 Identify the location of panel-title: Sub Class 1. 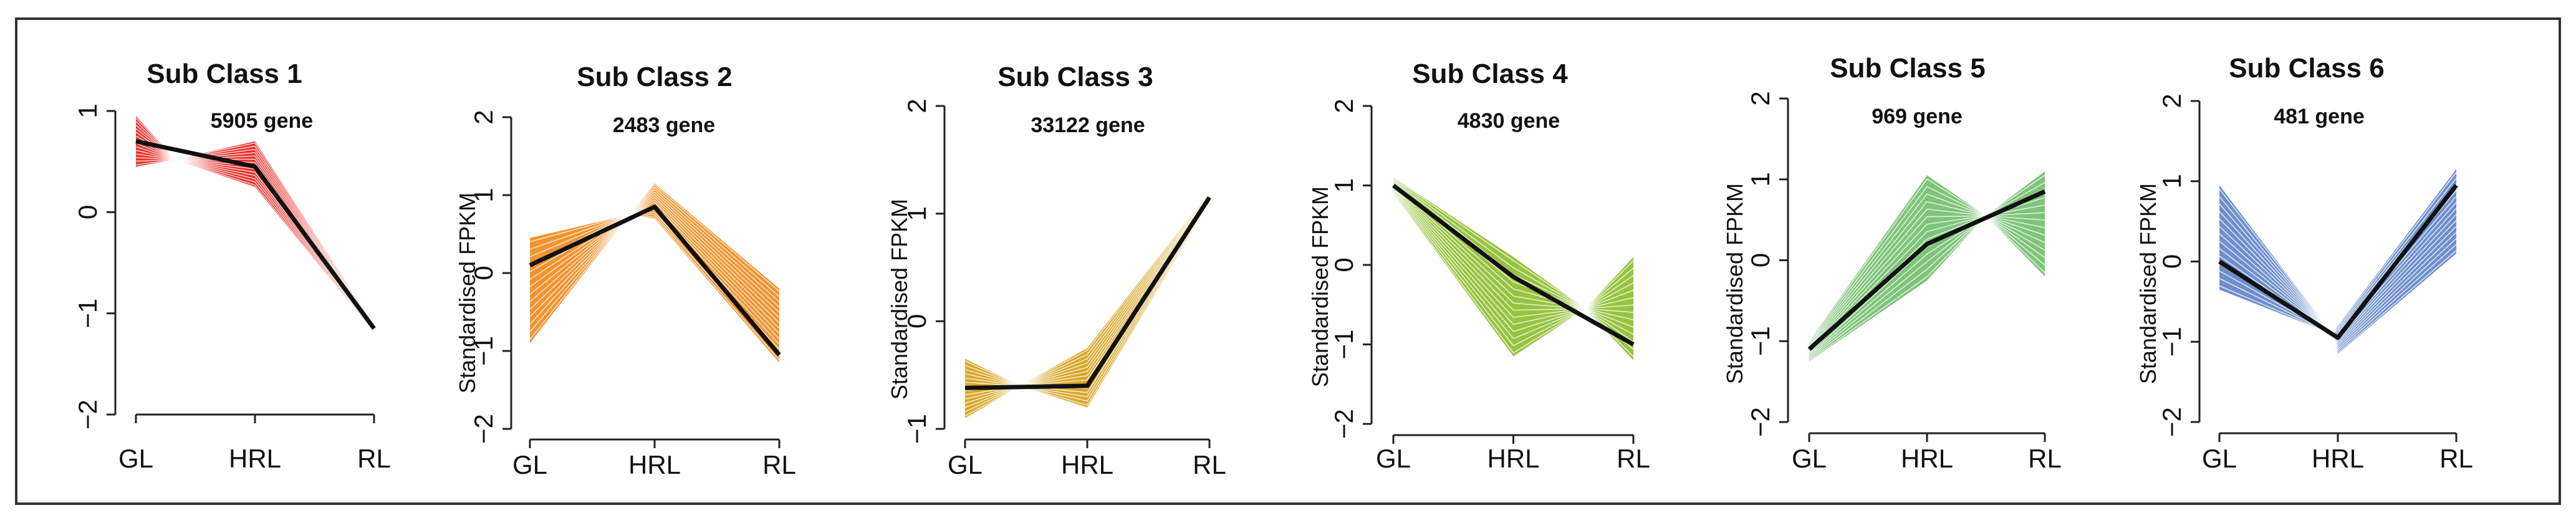
(224, 74).